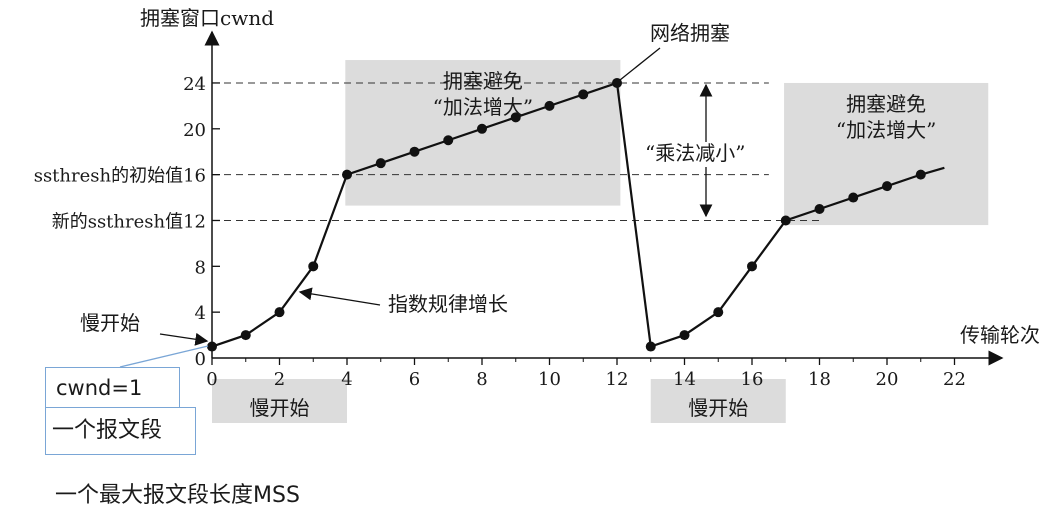  What do you see at coordinates (481, 379) in the screenshot?
I see `x-tick-label-8: 8` at bounding box center [481, 379].